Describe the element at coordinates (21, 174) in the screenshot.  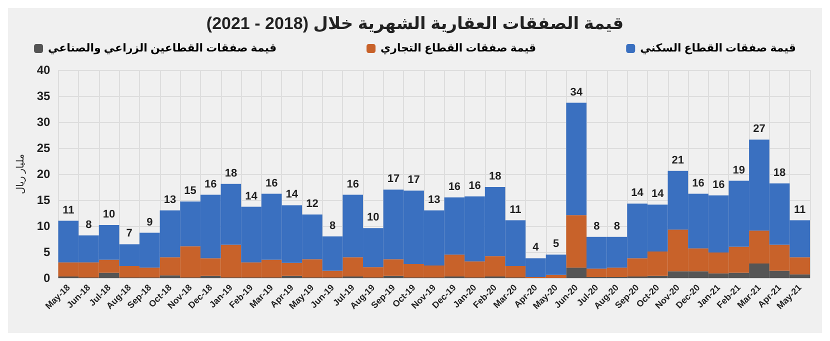
I see `y-axis-title: مليار ريال` at that location.